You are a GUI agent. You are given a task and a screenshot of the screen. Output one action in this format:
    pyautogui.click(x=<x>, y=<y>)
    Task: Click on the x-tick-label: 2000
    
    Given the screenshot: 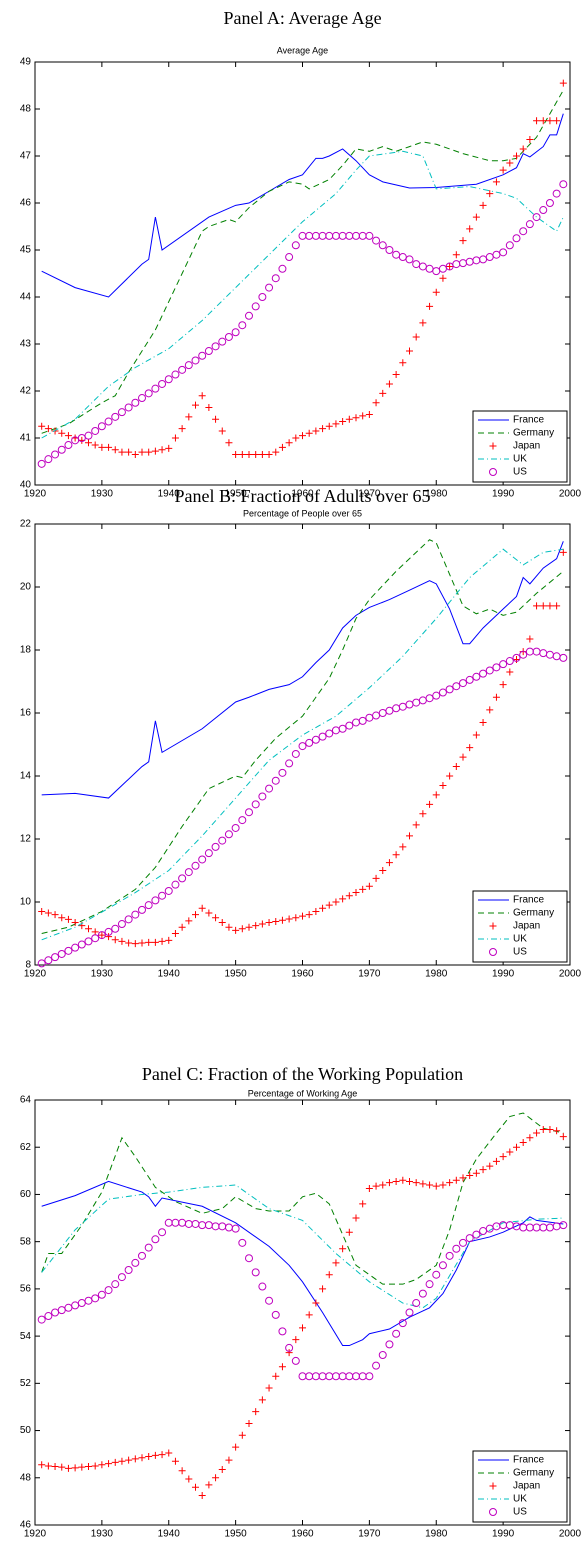 What is the action you would take?
    pyautogui.click(x=570, y=1534)
    